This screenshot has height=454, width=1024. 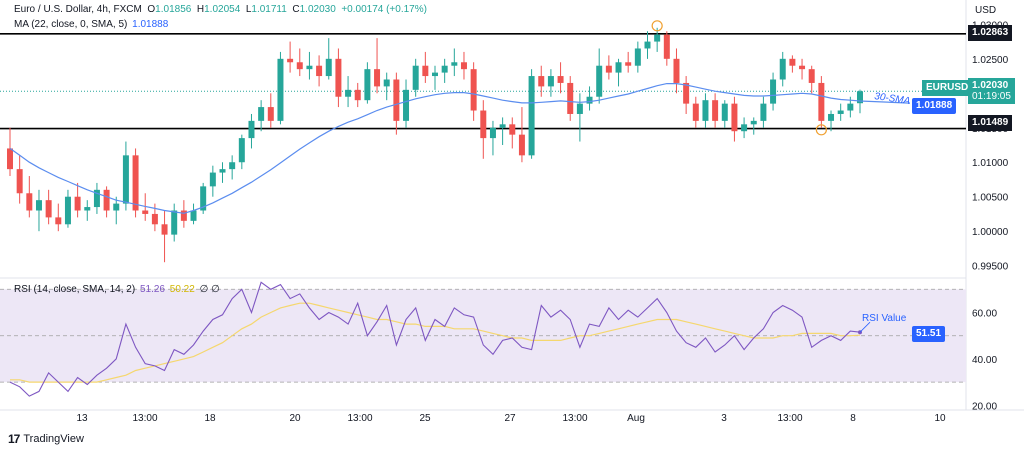 I want to click on support-touch-marker, so click(x=821, y=130).